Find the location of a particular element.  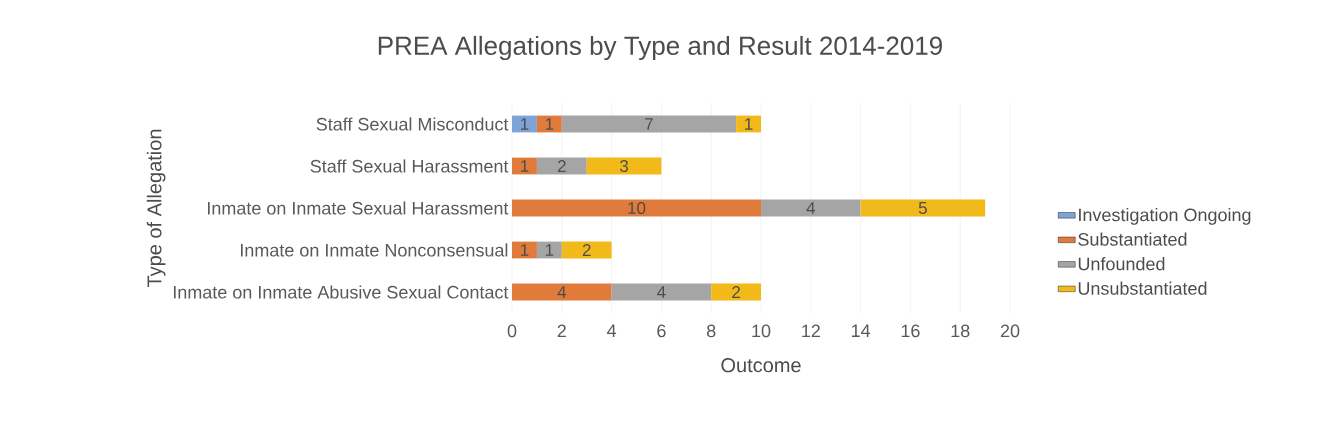

x-tick-label: 4 is located at coordinates (612, 330).